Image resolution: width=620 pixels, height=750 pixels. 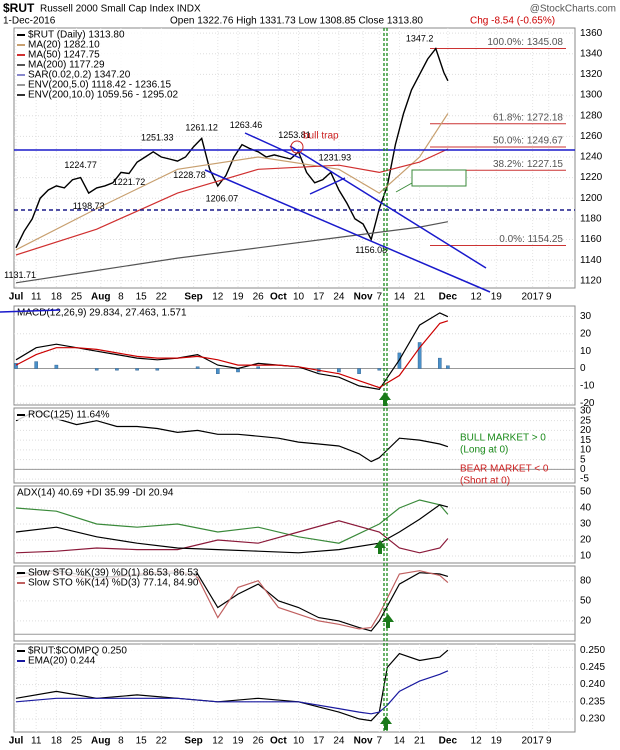 What do you see at coordinates (371, 250) in the screenshot?
I see `price-label: 1156.08` at bounding box center [371, 250].